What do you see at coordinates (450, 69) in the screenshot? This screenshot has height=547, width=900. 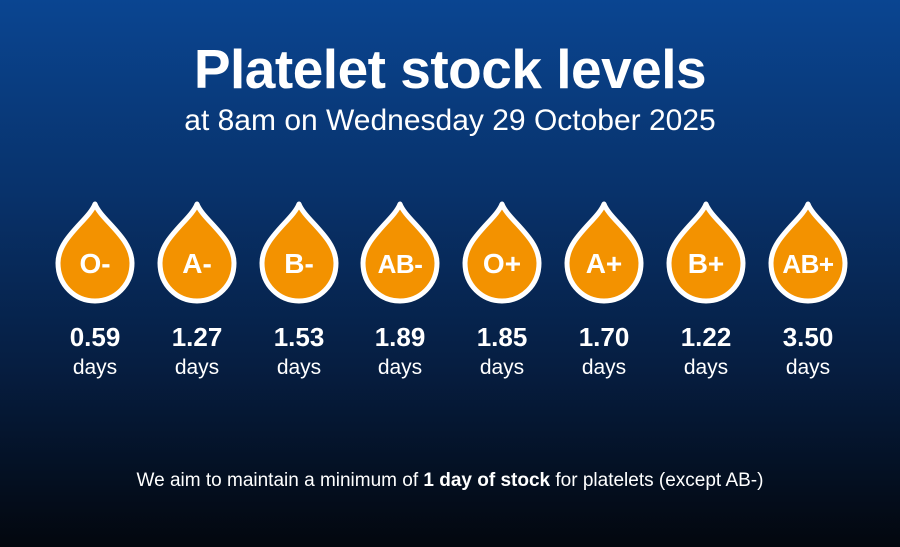 I see `page-title: Platelet stock levels` at bounding box center [450, 69].